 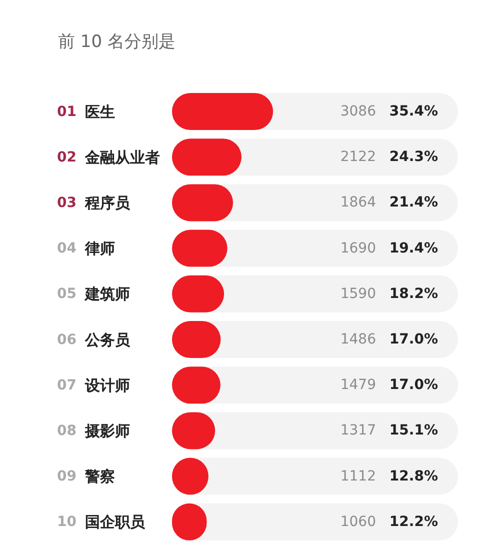 What do you see at coordinates (358, 476) in the screenshot?
I see `data-label: 1112` at bounding box center [358, 476].